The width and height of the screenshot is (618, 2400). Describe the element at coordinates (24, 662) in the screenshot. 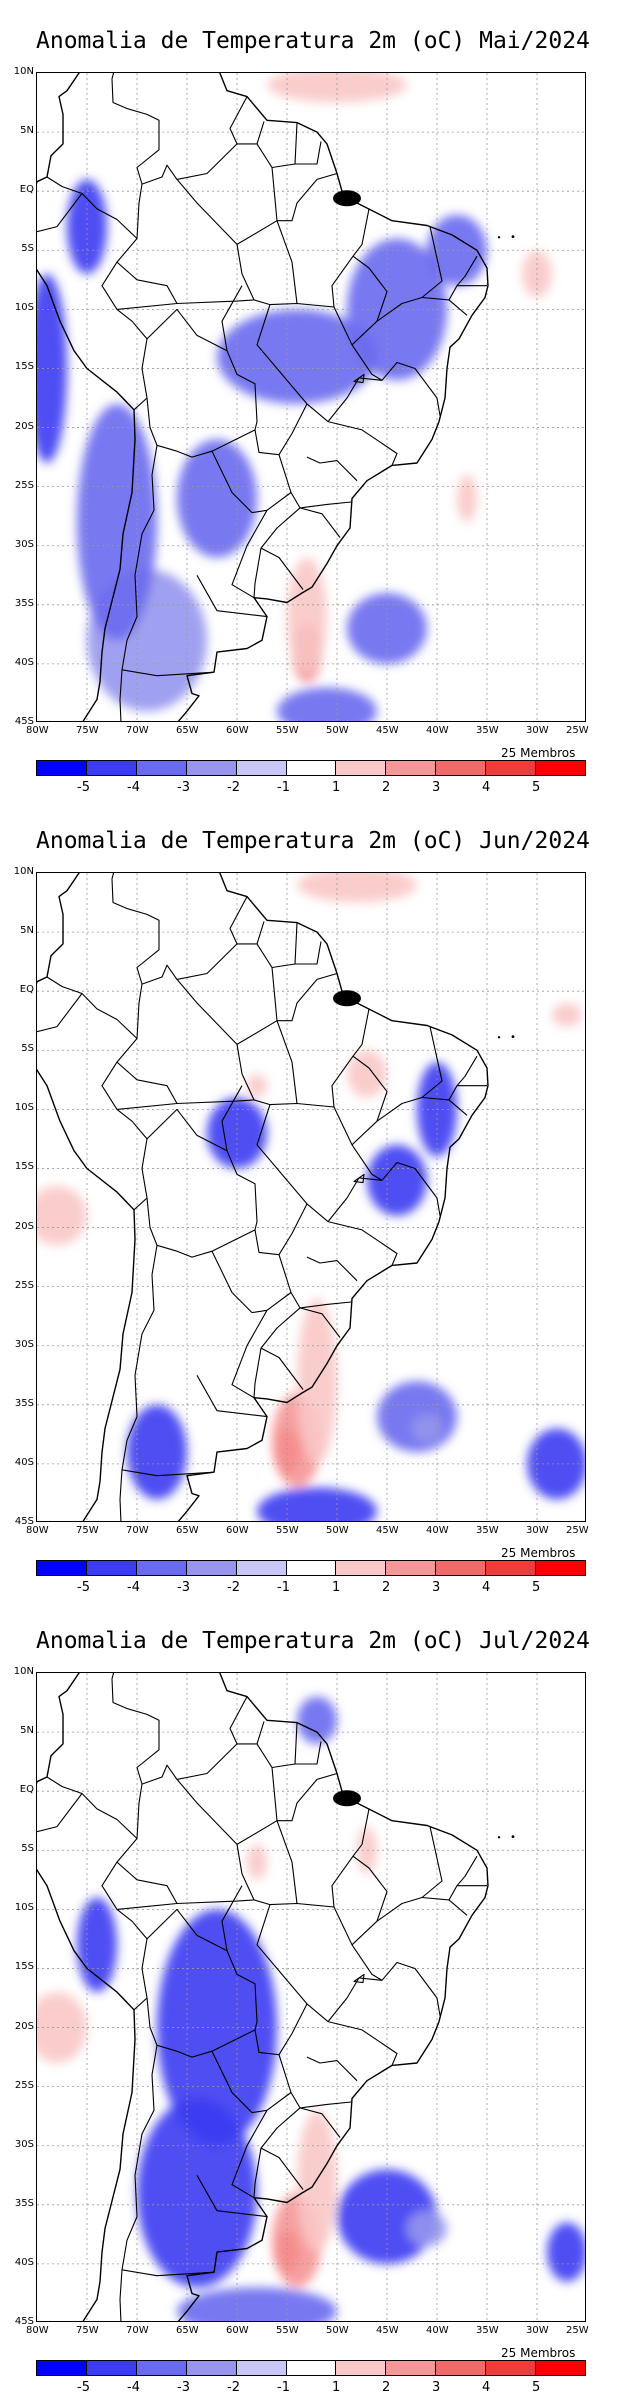

I see `lat-tick-label: 40S` at that location.